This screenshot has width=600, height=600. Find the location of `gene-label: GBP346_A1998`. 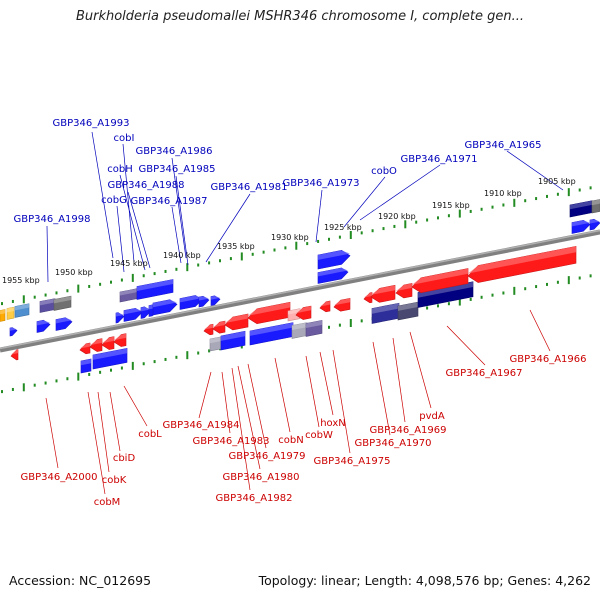

gene-label: GBP346_A1998 is located at coordinates (51, 219).